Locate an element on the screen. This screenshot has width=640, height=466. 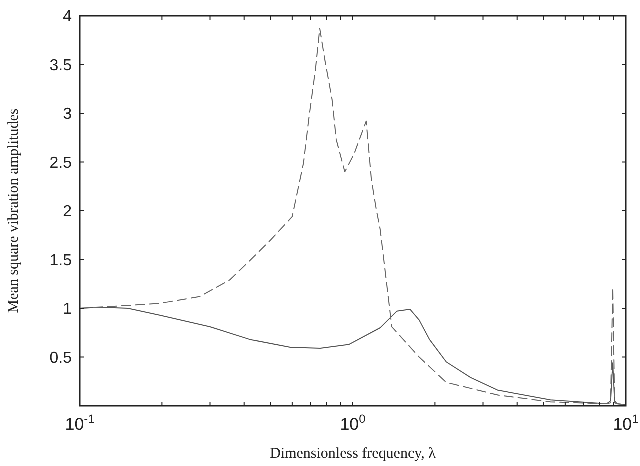
y-tick-label: 3.5 is located at coordinates (61, 65).